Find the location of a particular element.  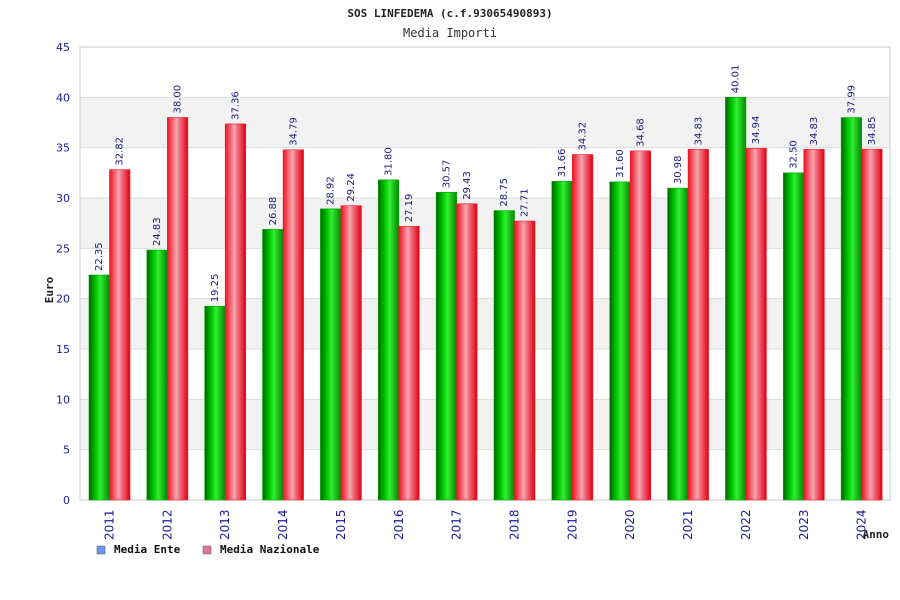

bar-media-ente-2013 is located at coordinates (215, 403).